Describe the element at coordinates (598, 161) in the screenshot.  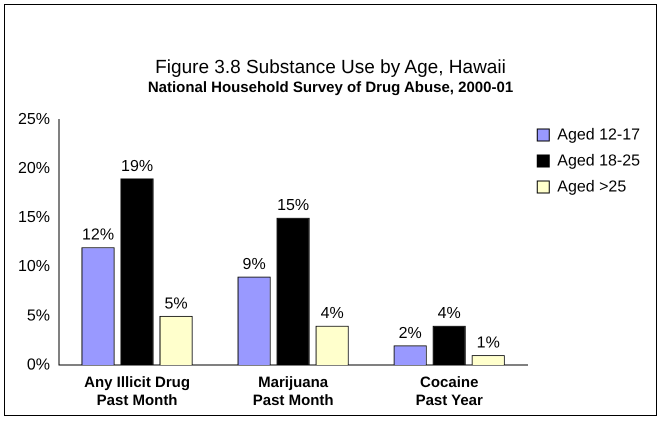
I see `legend-label: Aged 18-25` at that location.